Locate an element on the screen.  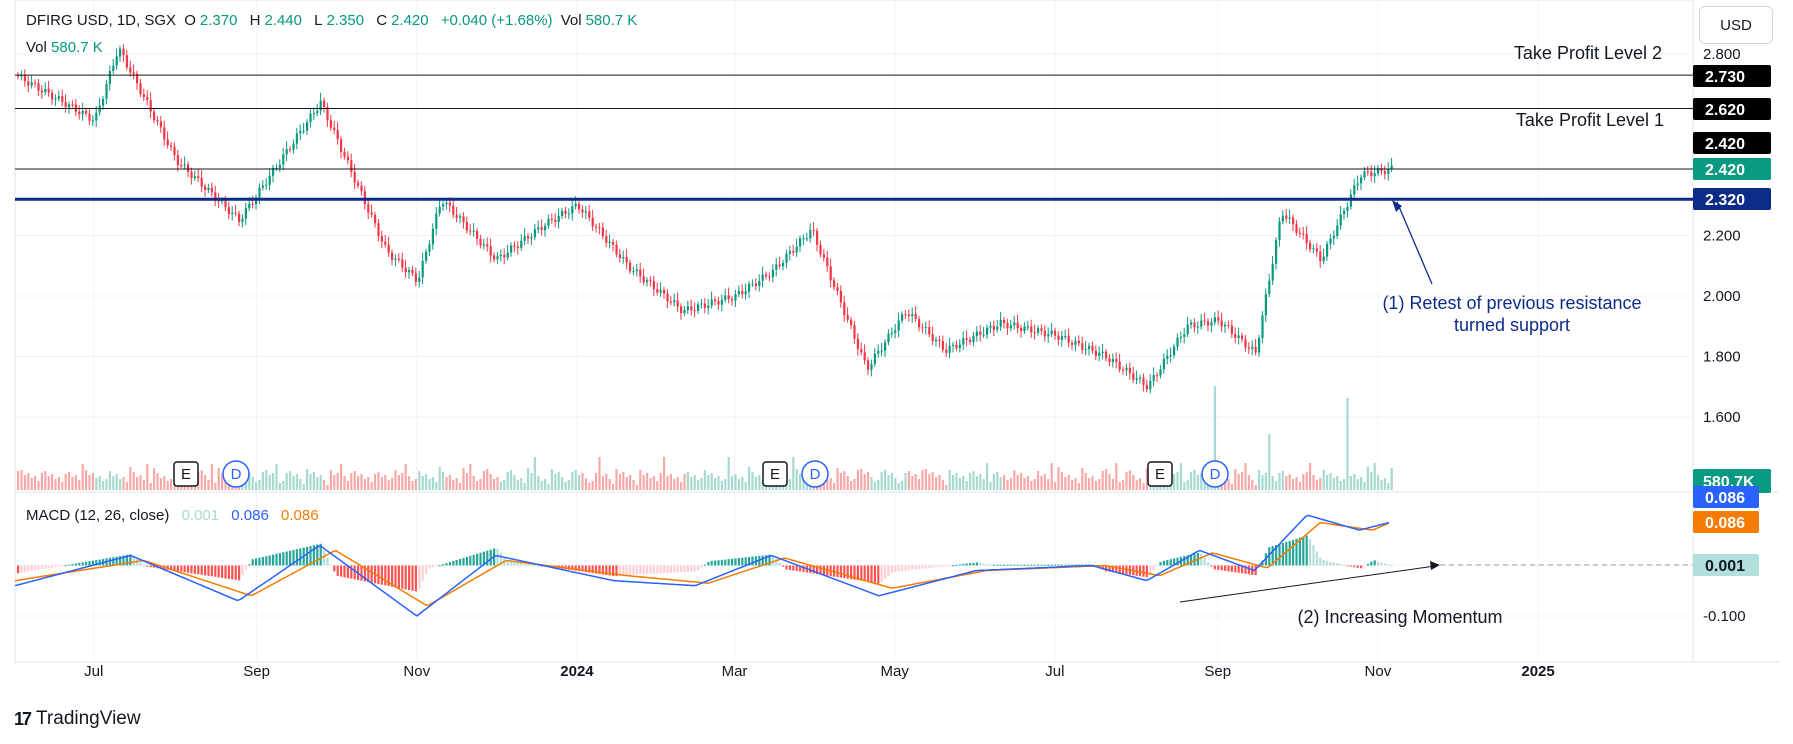
volume-legend: Vol 580.7 K is located at coordinates (64, 47).